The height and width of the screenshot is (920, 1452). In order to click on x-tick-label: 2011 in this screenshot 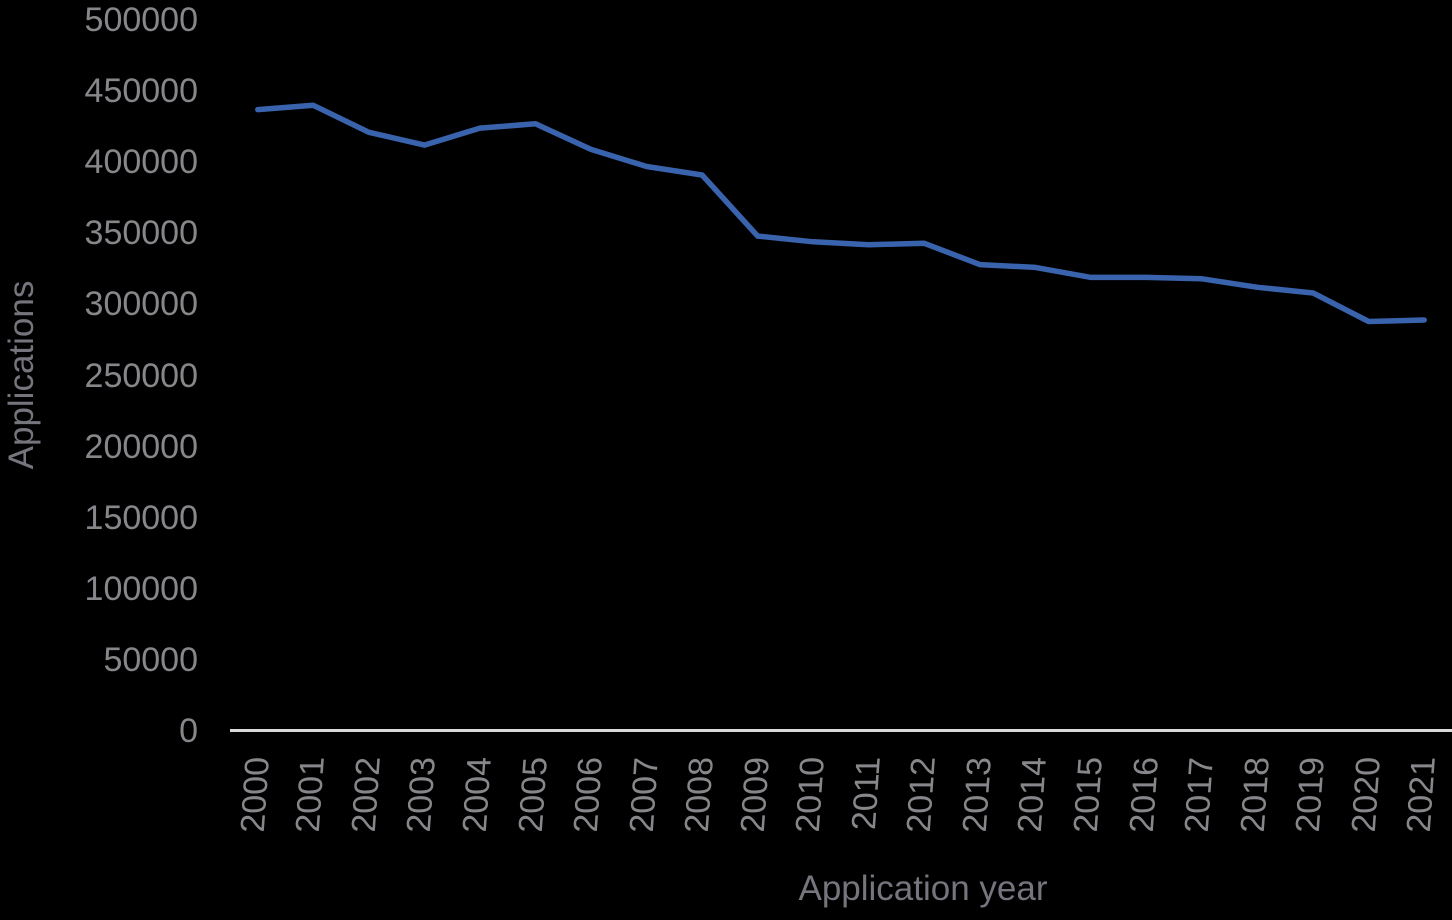, I will do `click(866, 794)`.